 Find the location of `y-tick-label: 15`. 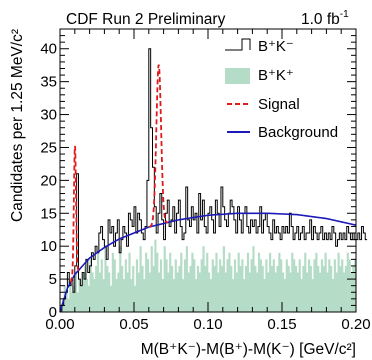

y-tick-label: 15 is located at coordinates (48, 213).